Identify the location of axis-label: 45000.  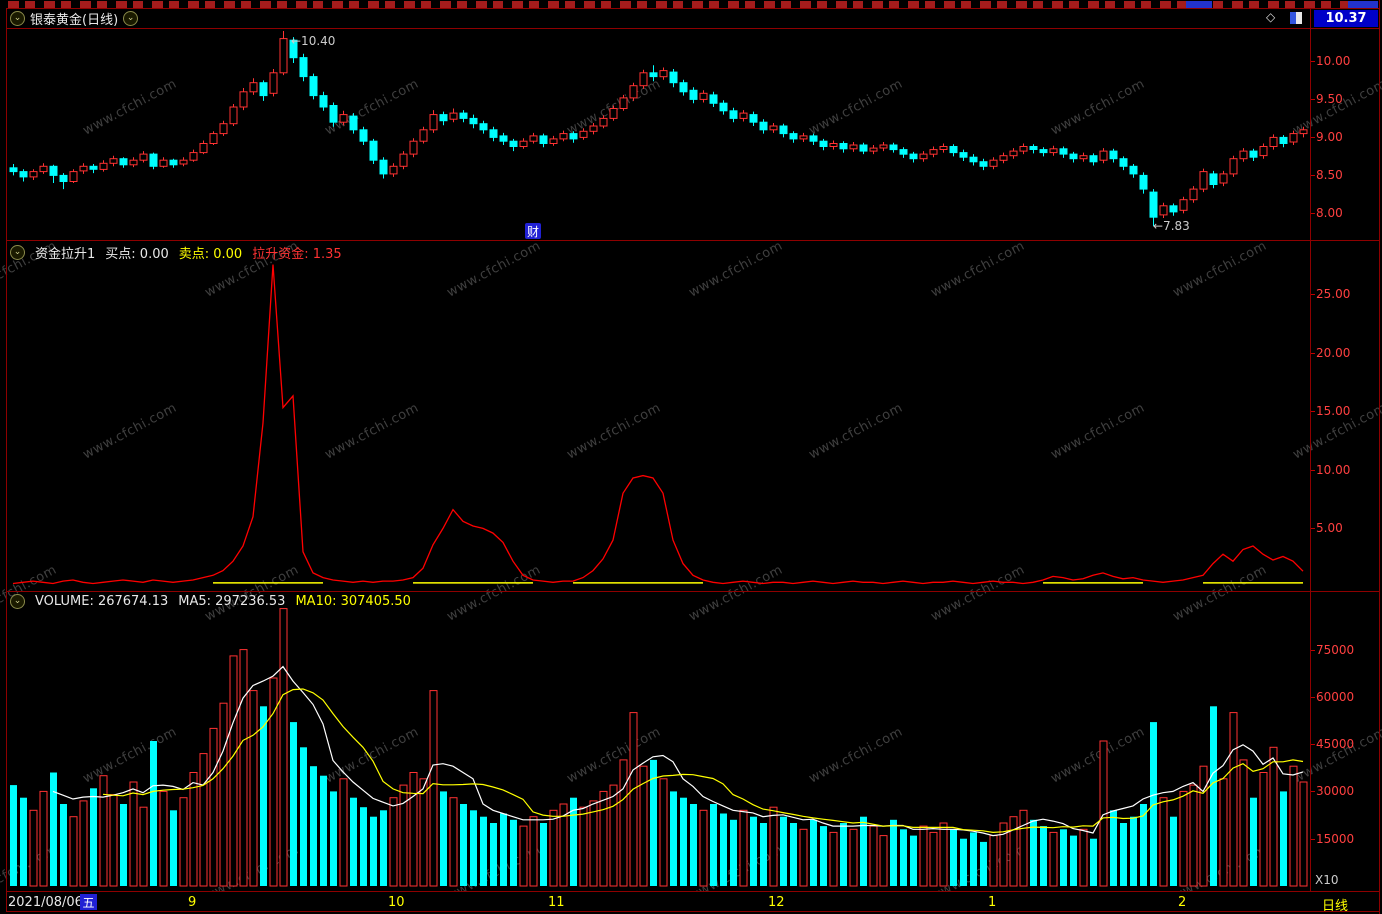
(1335, 744).